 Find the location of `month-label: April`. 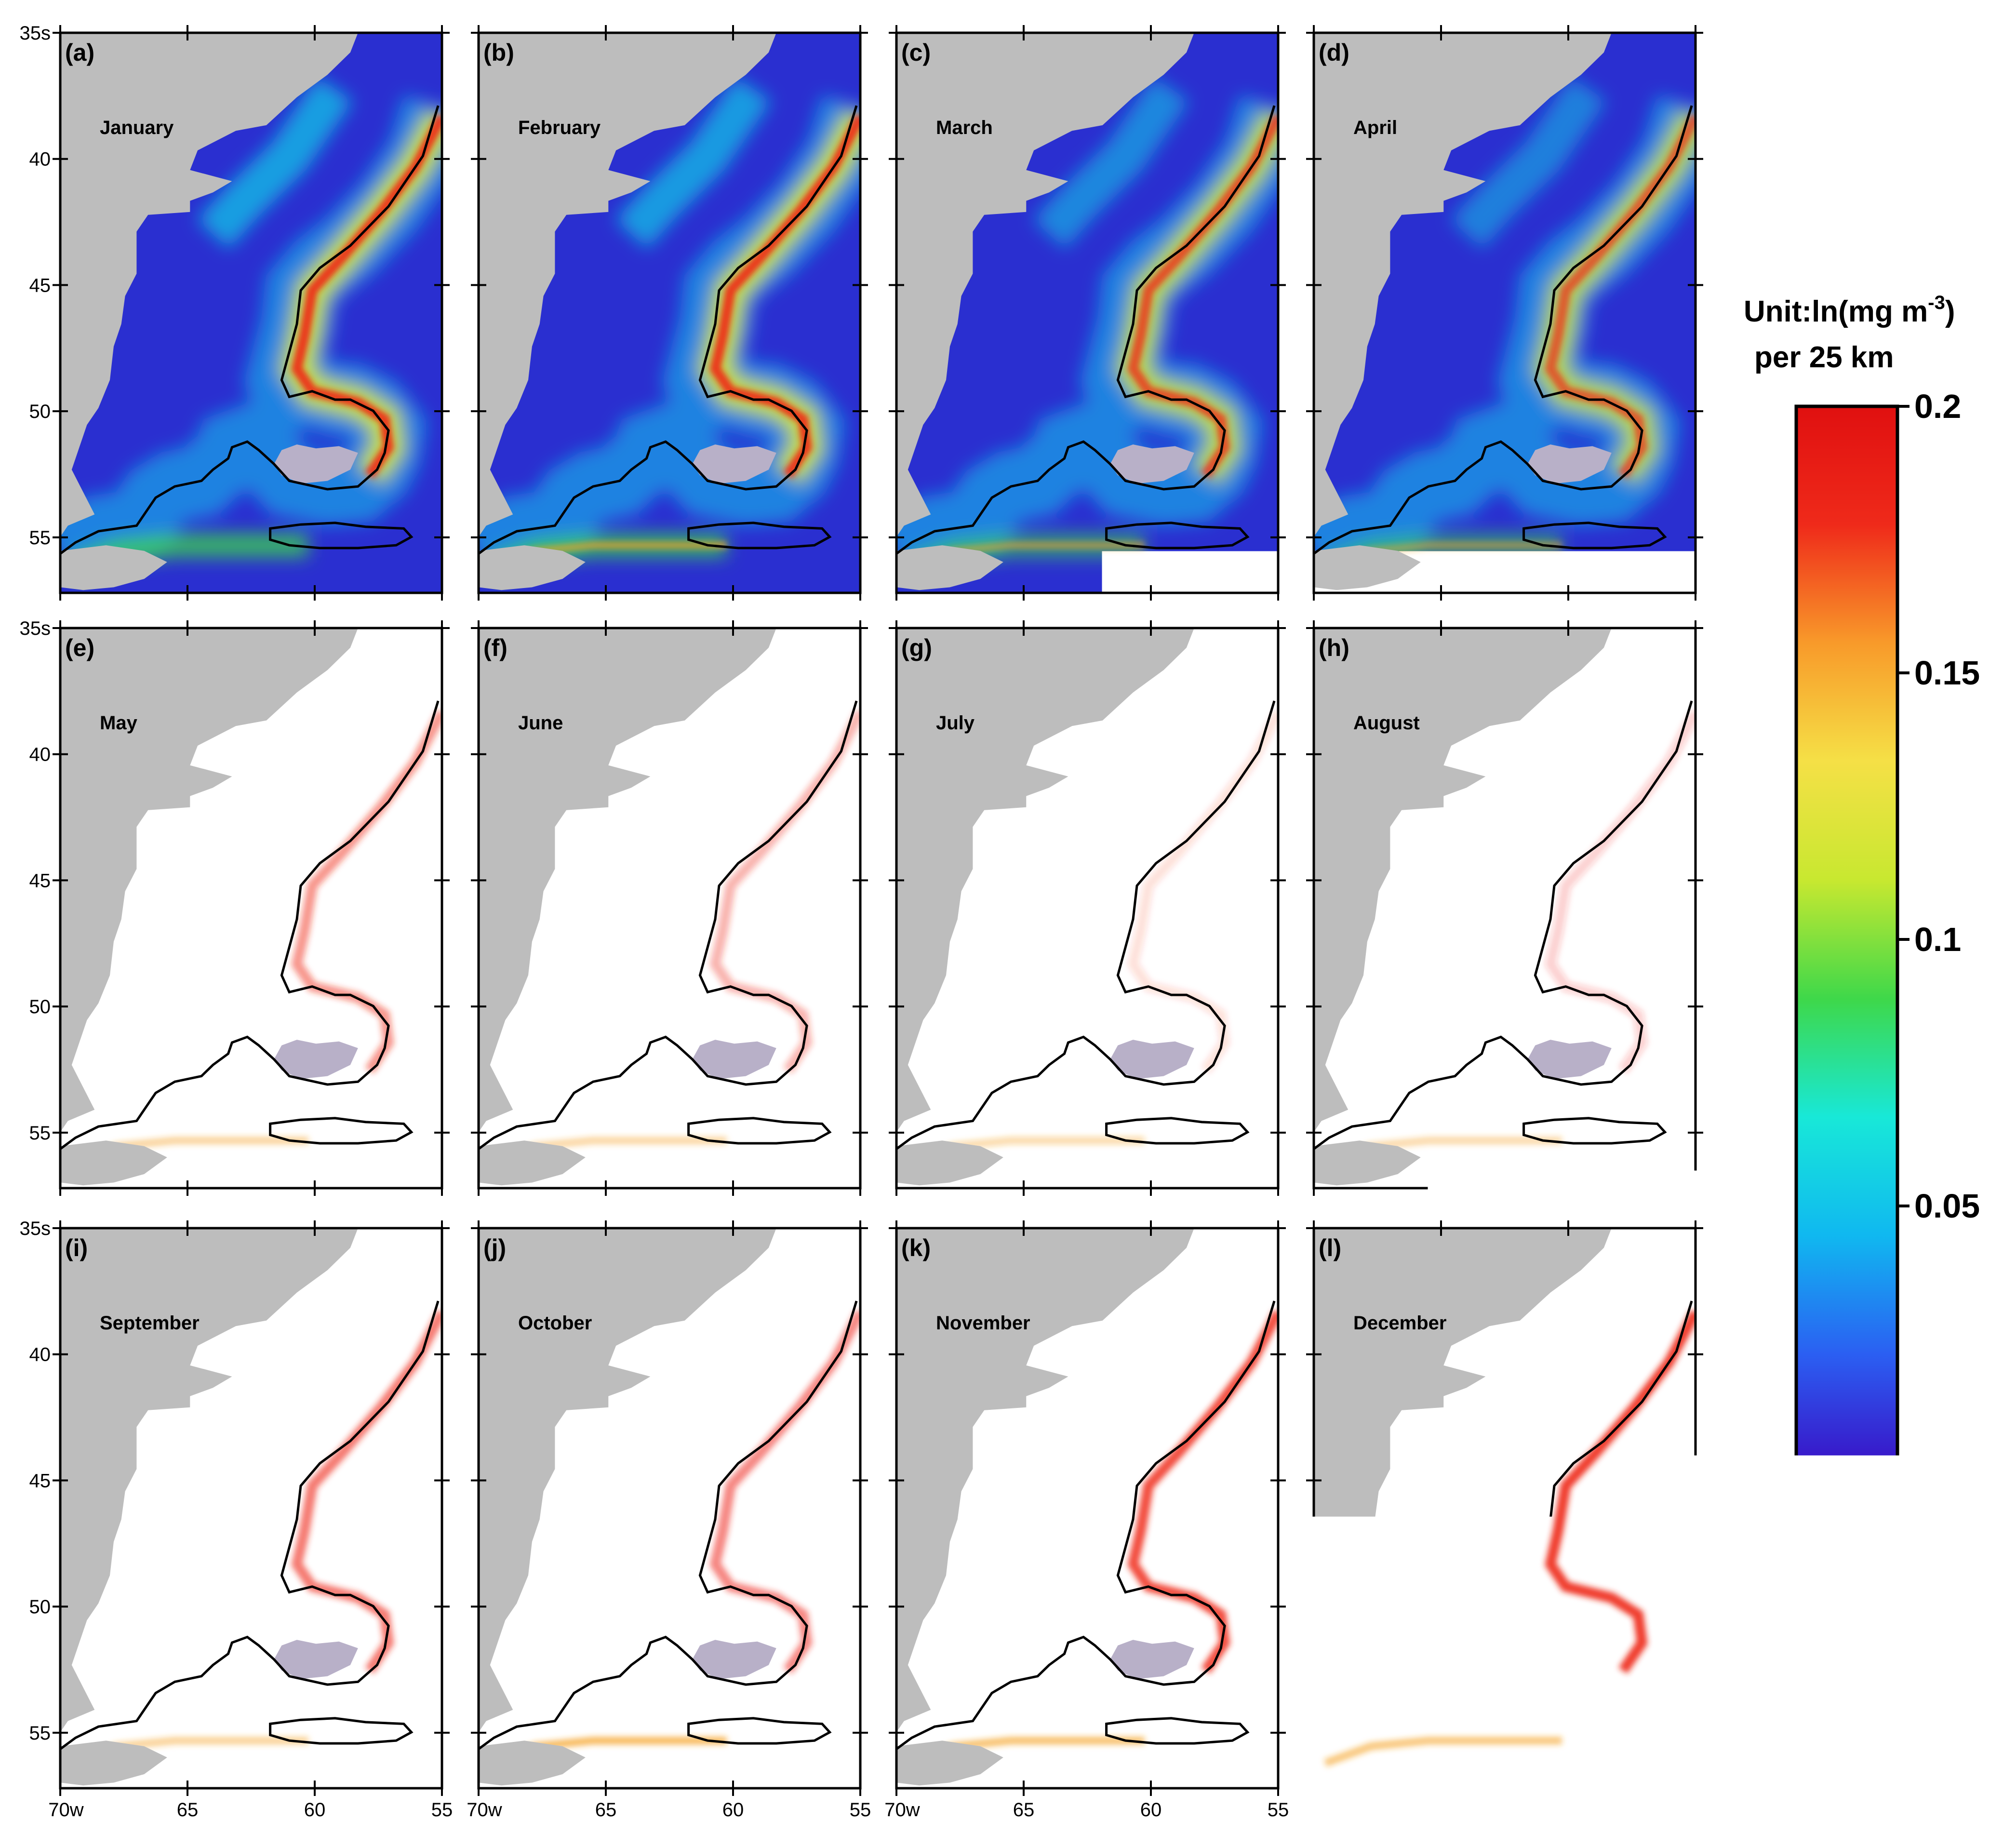

month-label: April is located at coordinates (1375, 128).